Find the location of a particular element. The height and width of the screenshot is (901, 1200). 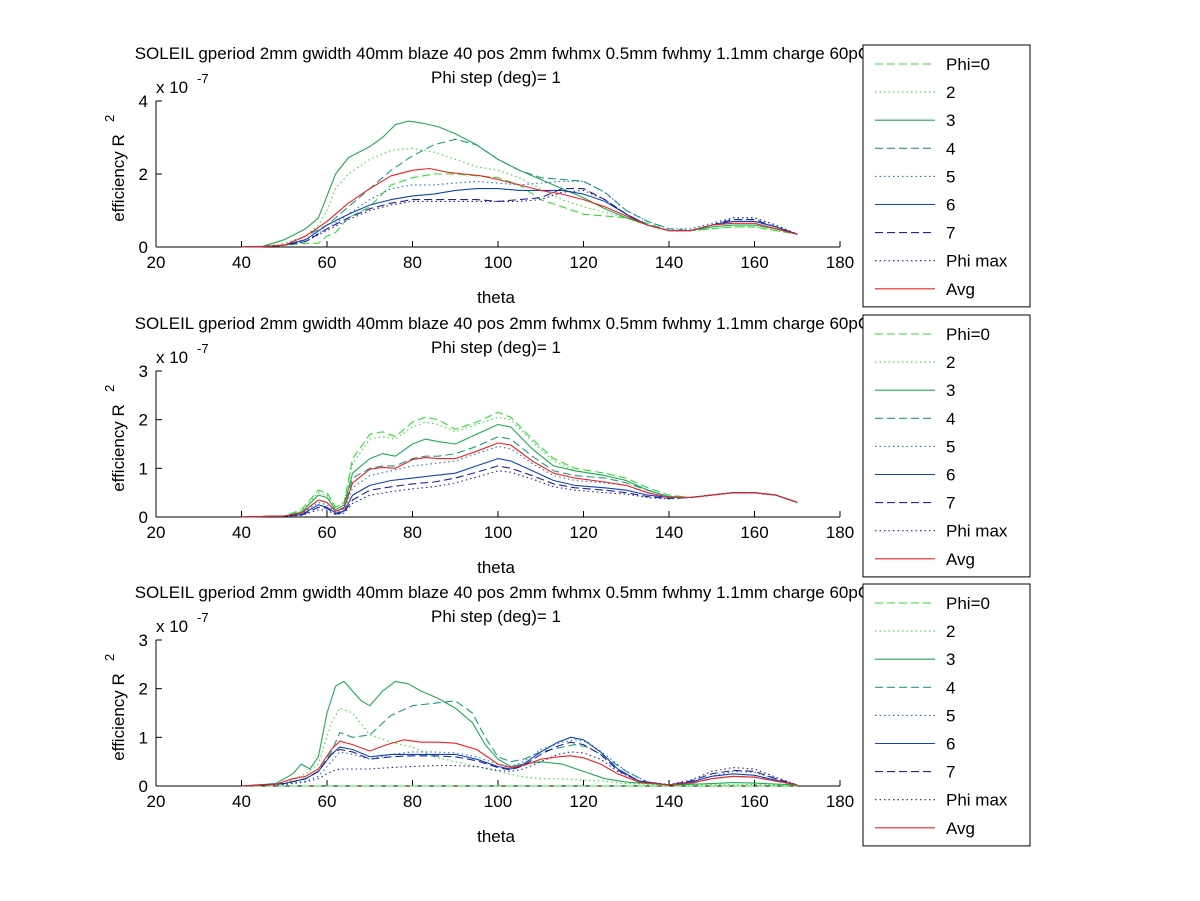

y-tick-label: 4 is located at coordinates (143, 101).